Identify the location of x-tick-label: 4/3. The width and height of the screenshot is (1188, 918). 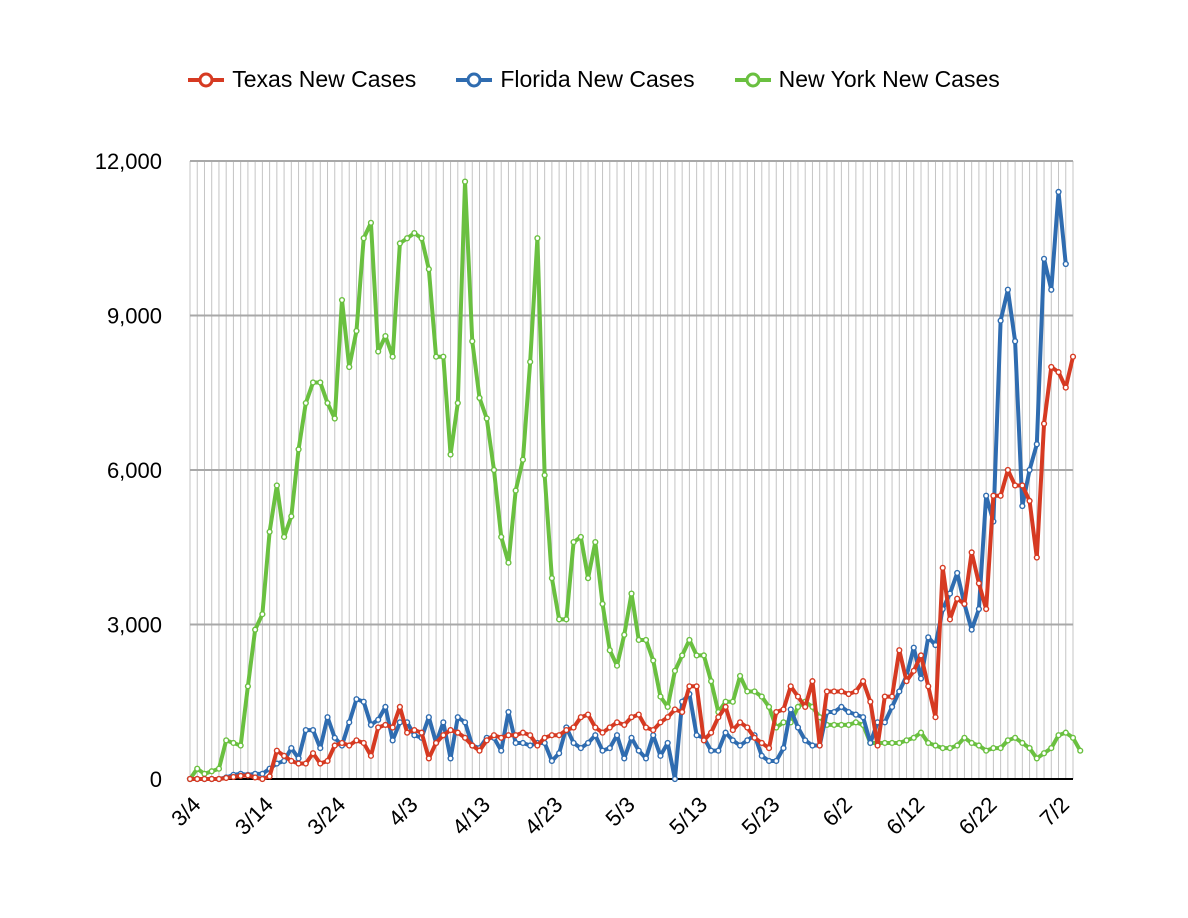
(402, 811).